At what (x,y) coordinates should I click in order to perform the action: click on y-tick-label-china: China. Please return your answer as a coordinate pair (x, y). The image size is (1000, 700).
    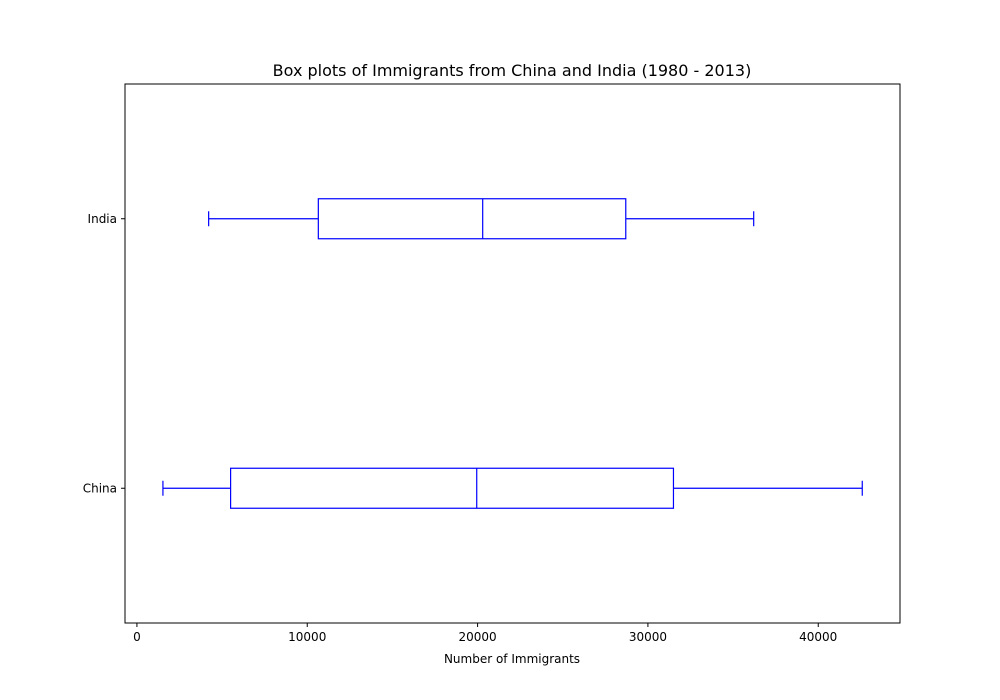
    Looking at the image, I should click on (100, 488).